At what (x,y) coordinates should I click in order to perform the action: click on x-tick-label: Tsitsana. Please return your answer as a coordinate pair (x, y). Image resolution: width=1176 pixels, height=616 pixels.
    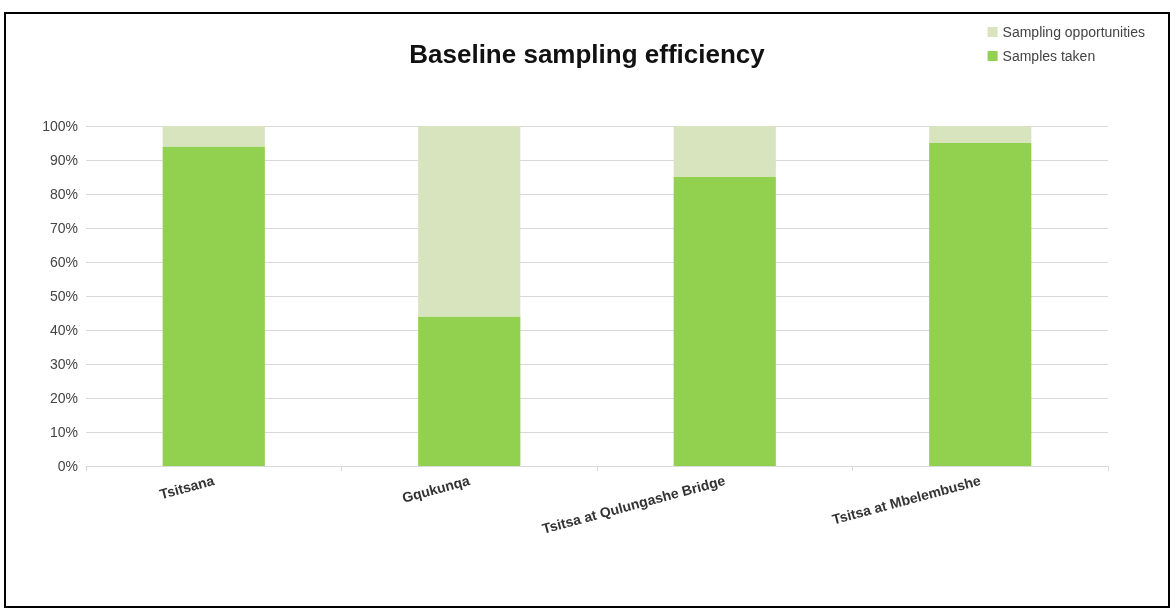
    Looking at the image, I should click on (187, 487).